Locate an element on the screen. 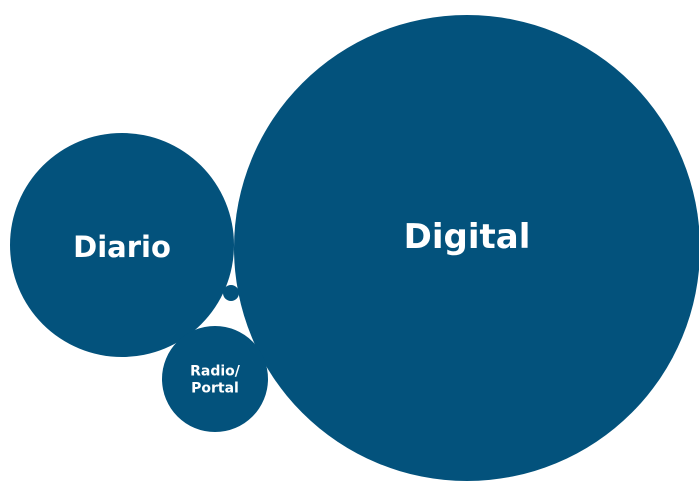 The width and height of the screenshot is (699, 483). bubble-label-line: Radio/ is located at coordinates (215, 371).